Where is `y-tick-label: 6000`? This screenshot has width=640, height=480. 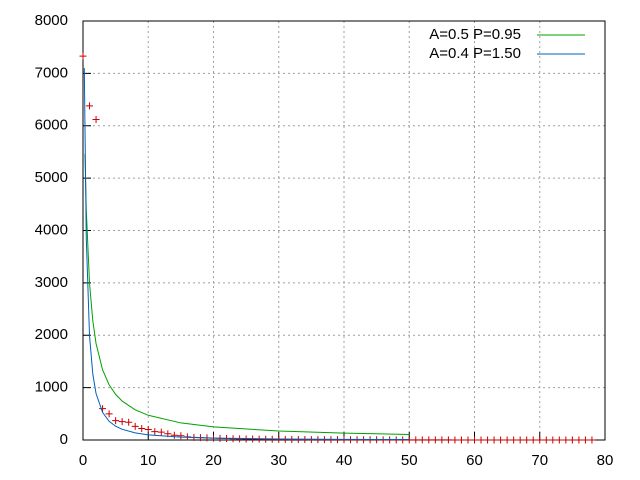 y-tick-label: 6000 is located at coordinates (51, 125).